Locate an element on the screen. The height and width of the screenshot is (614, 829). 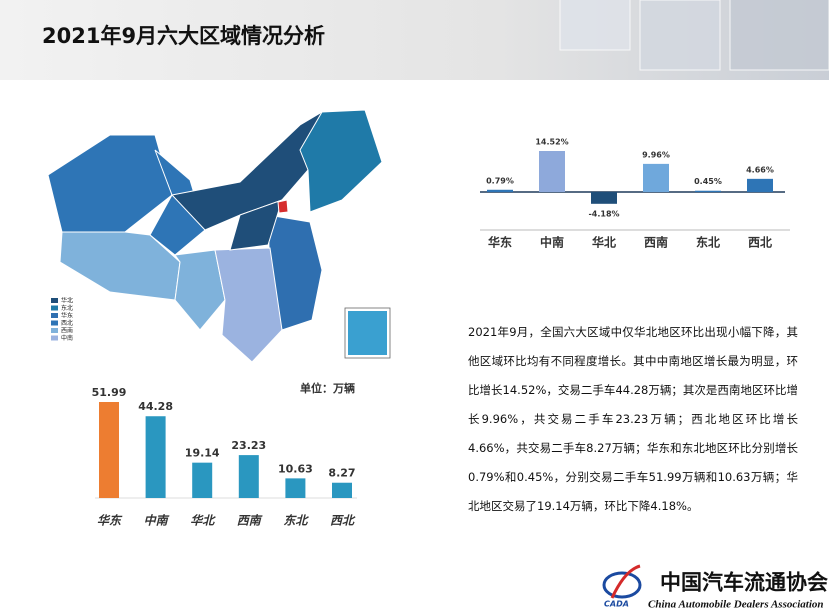
logo-abbr: CADA is located at coordinates (616, 604).